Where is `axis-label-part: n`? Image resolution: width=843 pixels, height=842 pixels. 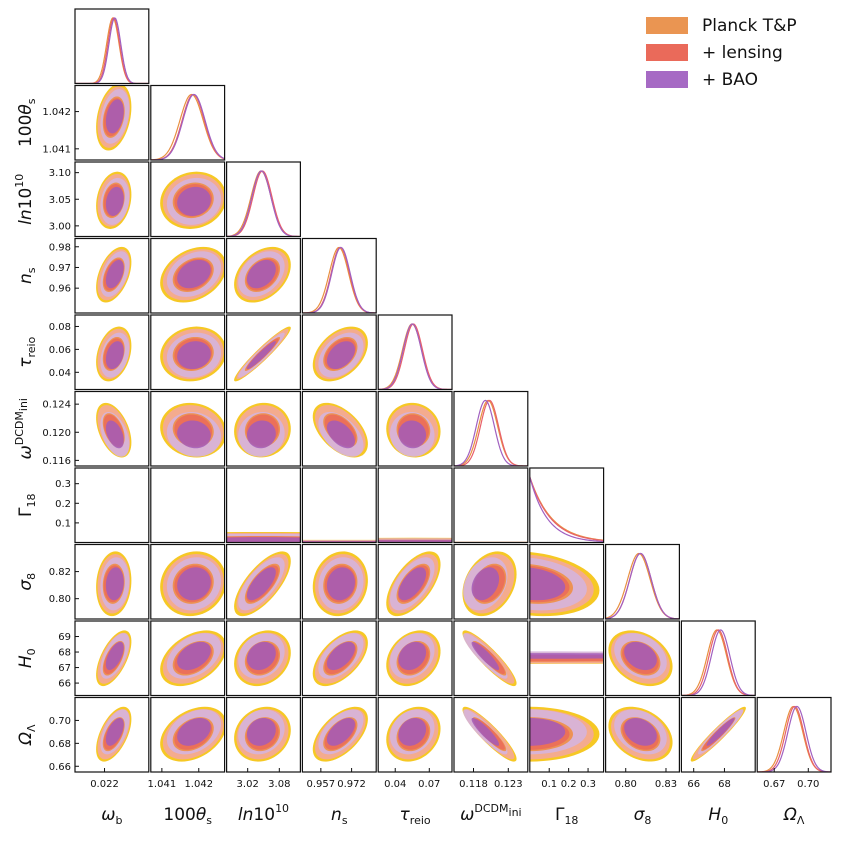
axis-label-part: n is located at coordinates (336, 815).